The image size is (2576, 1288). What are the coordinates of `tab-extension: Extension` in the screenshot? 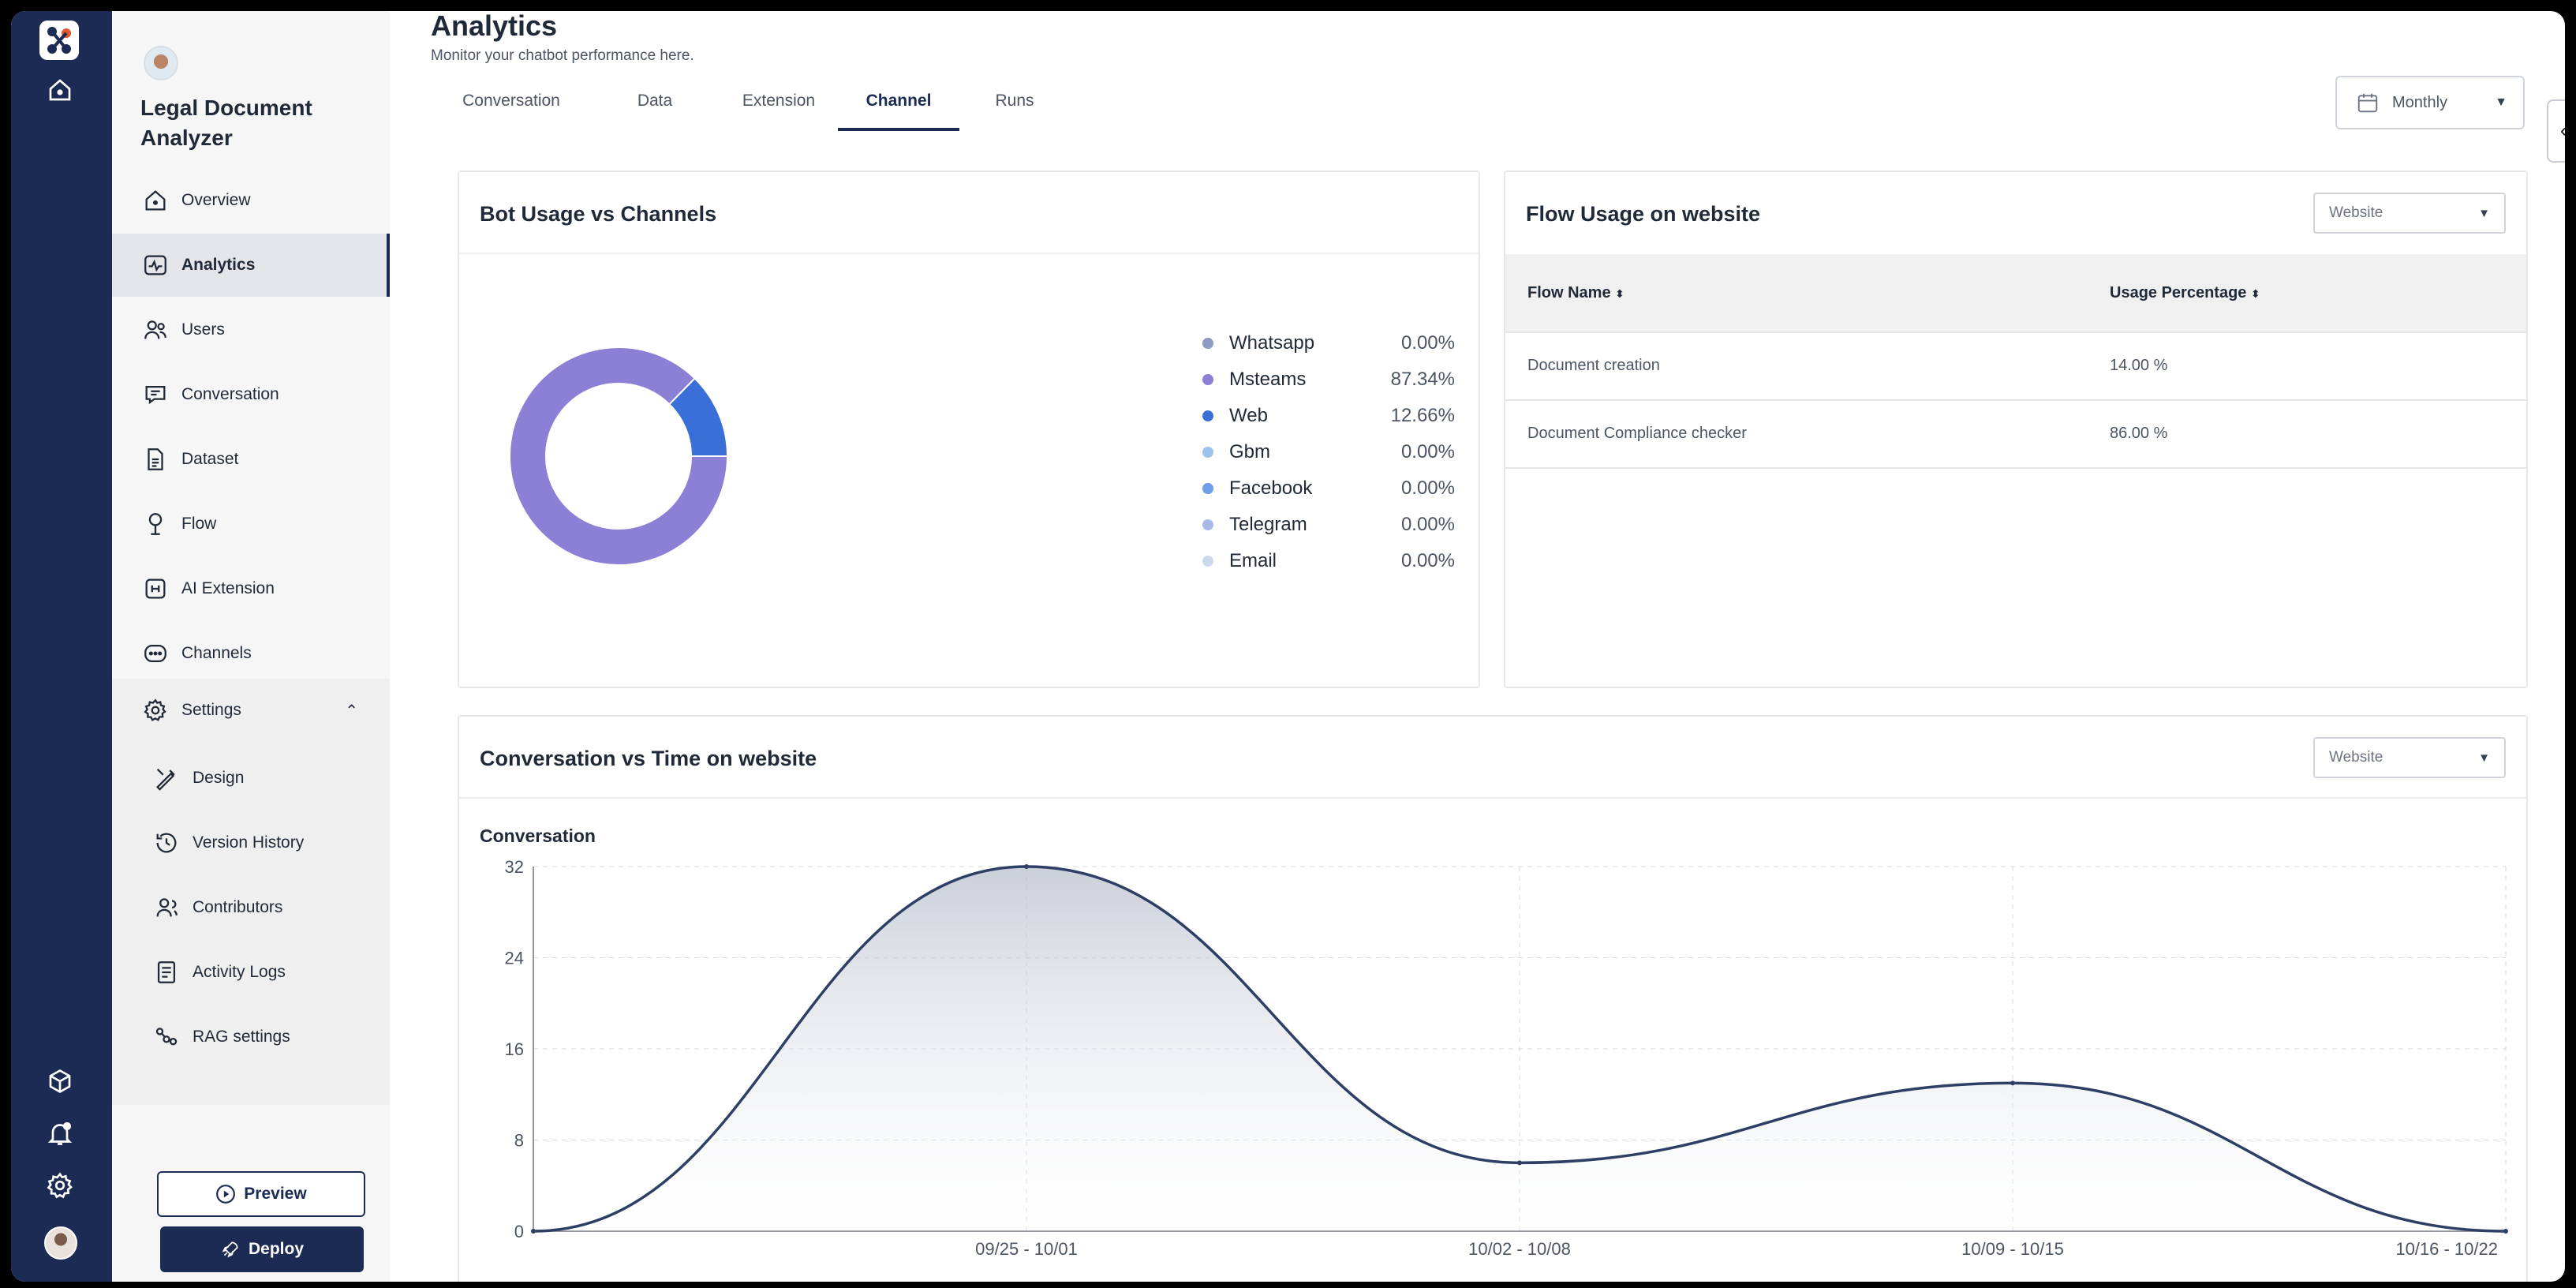 It's located at (779, 101).